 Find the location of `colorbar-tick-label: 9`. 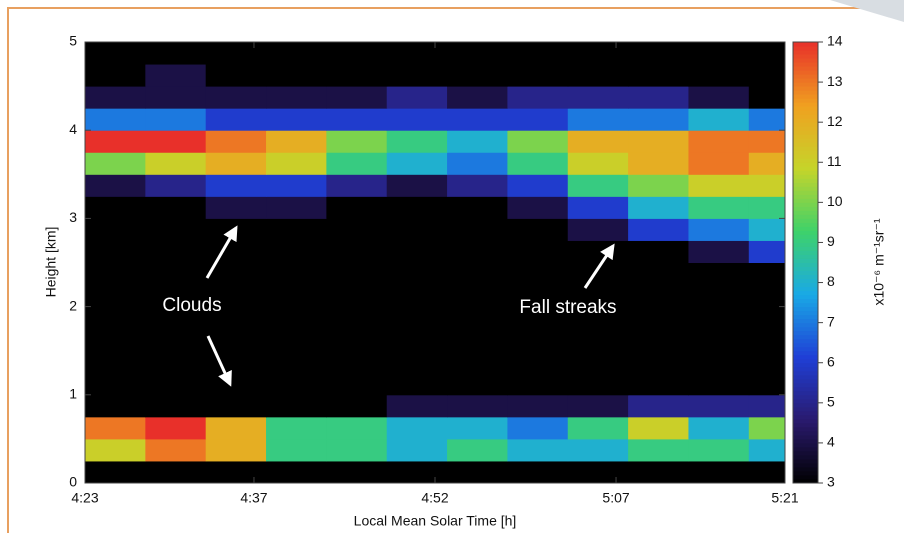

colorbar-tick-label: 9 is located at coordinates (831, 241).